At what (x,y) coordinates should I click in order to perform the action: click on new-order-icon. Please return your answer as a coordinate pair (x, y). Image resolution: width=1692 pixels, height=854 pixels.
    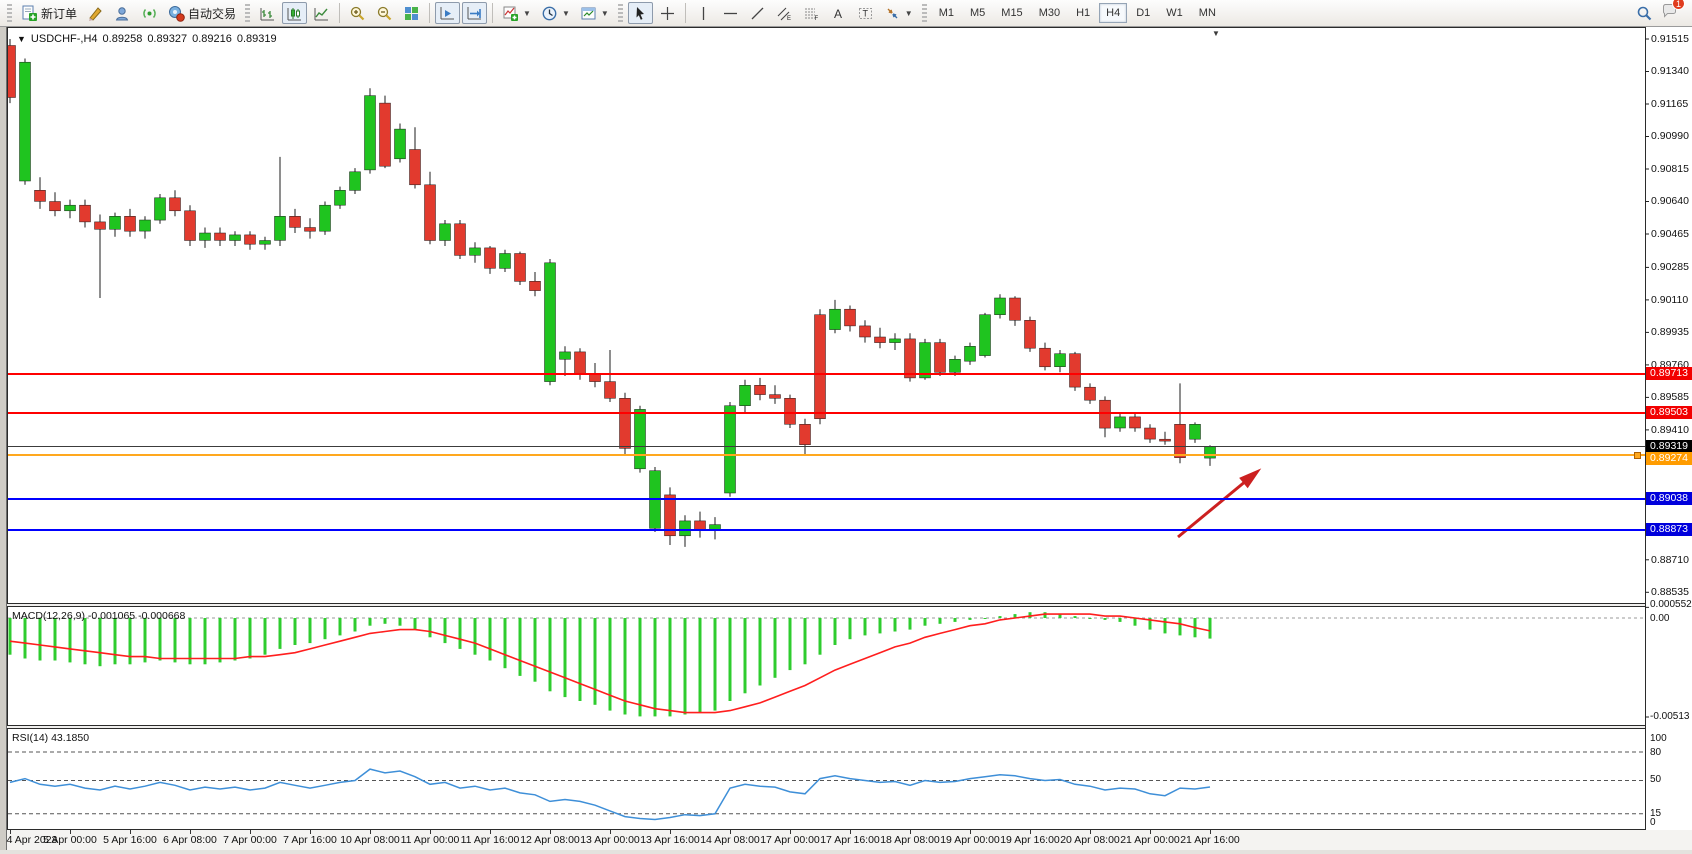
    Looking at the image, I should click on (29, 13).